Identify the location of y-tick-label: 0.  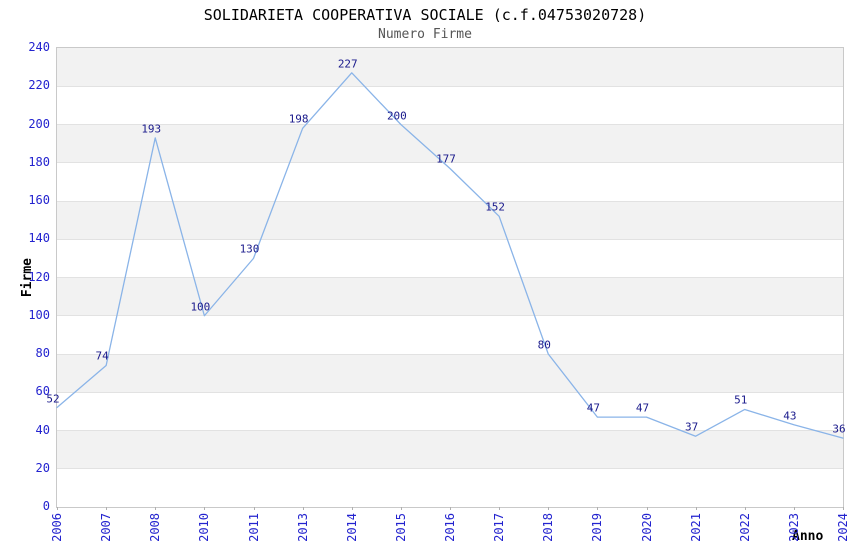
(46, 506).